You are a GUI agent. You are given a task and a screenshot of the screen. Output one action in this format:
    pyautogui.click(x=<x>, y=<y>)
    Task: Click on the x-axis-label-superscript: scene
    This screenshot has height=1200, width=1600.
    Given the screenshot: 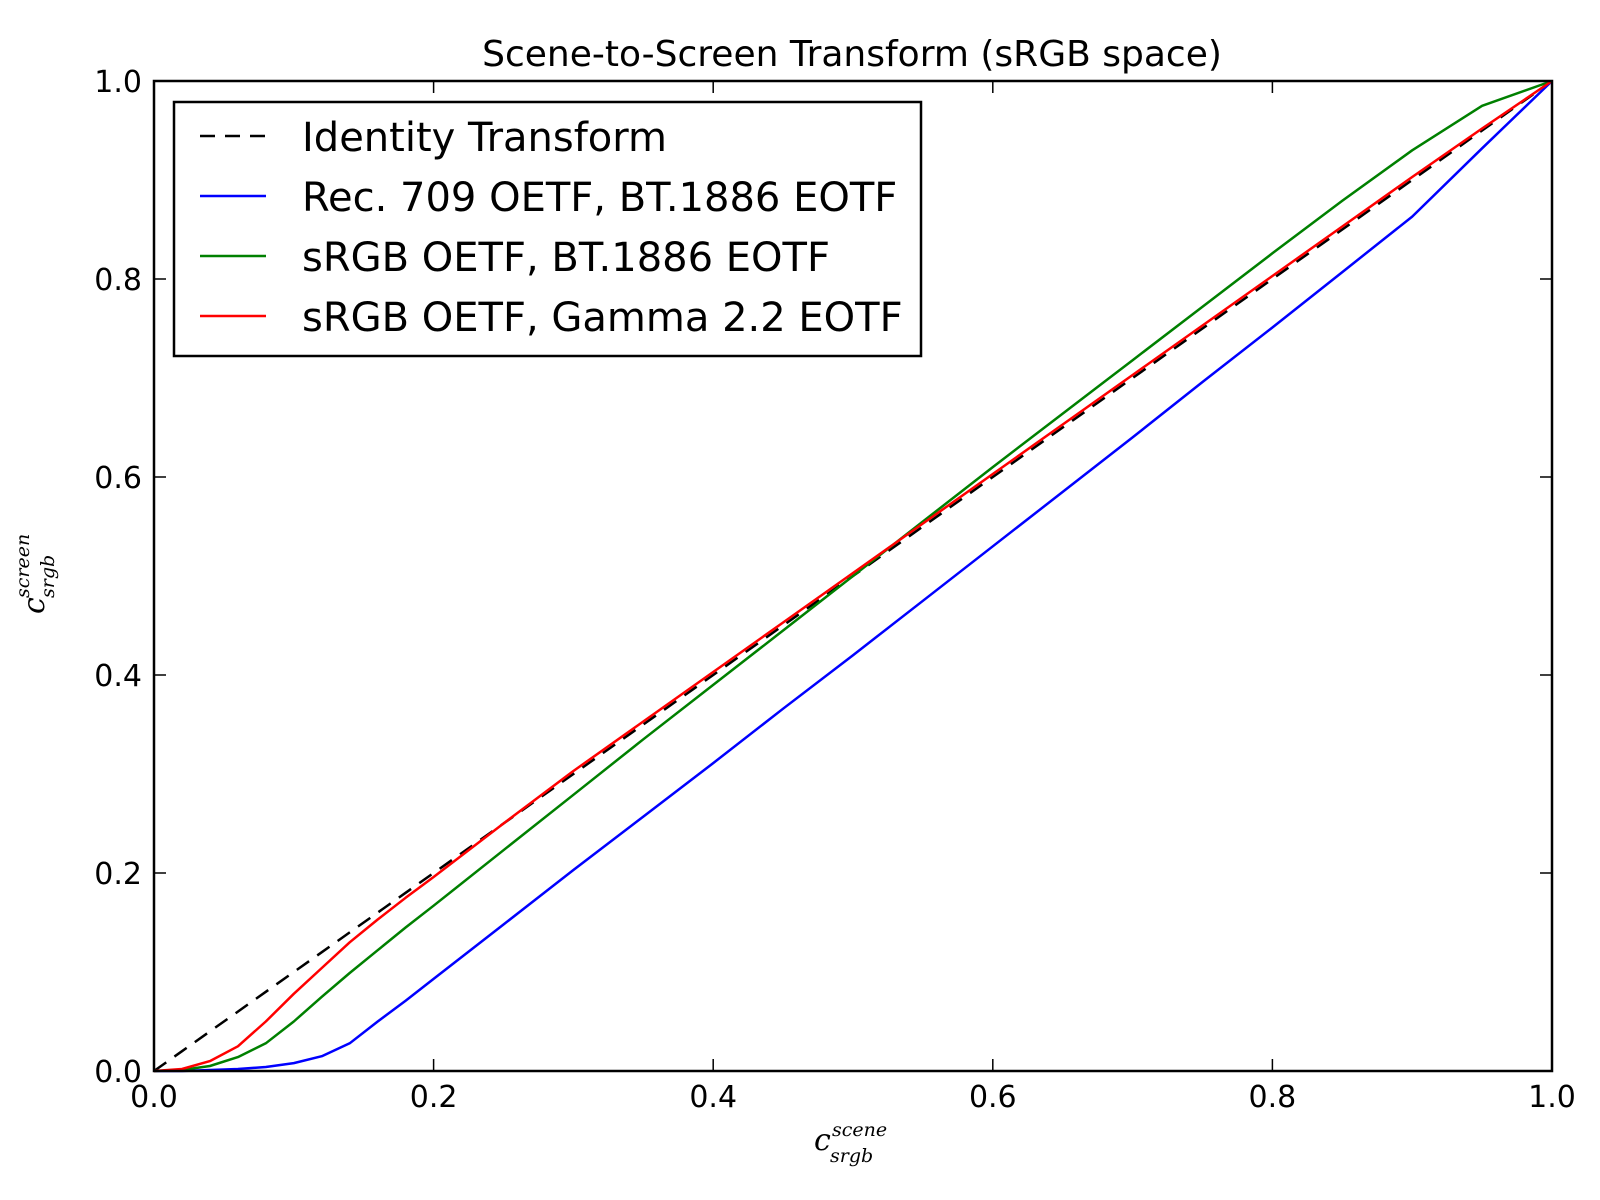 What is the action you would take?
    pyautogui.click(x=859, y=1130)
    